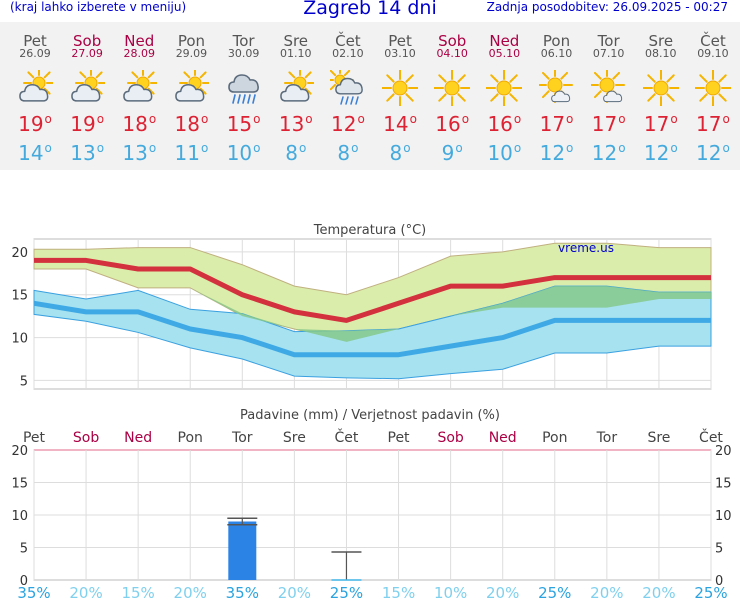 The height and width of the screenshot is (600, 740). I want to click on max-temperature: 18o, so click(139, 124).